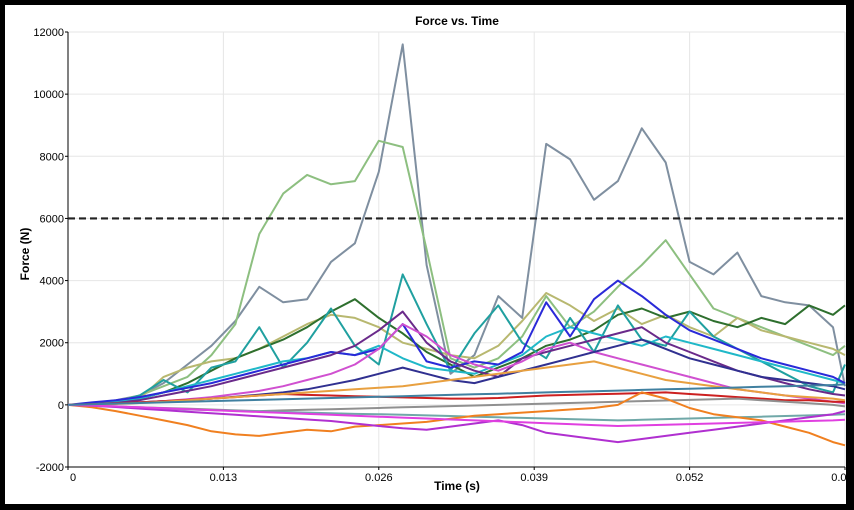 The image size is (854, 510). I want to click on x-tick-label: 0.065, so click(838, 478).